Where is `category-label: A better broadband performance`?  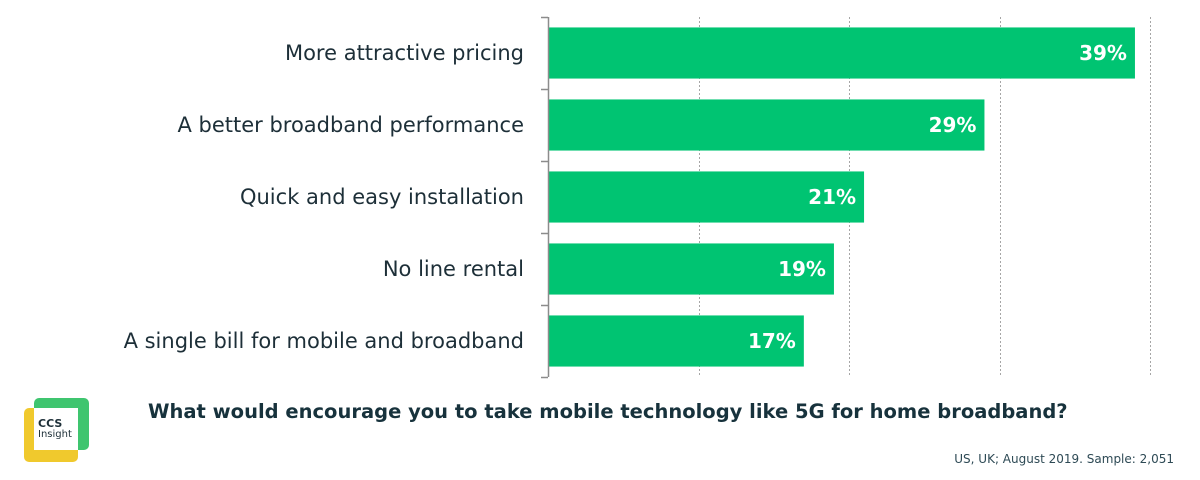 category-label: A better broadband performance is located at coordinates (350, 125).